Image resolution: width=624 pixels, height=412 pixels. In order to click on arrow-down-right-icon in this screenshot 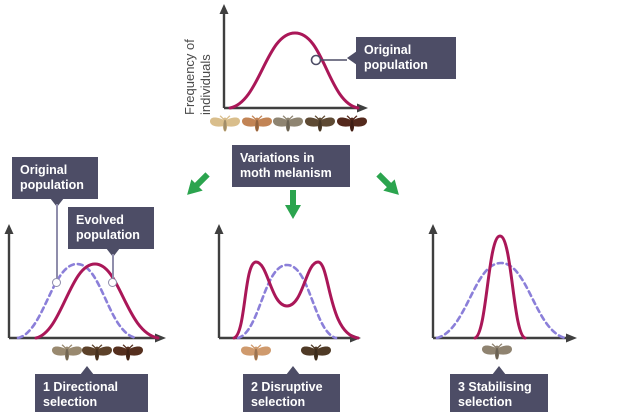, I will do `click(387, 183)`.